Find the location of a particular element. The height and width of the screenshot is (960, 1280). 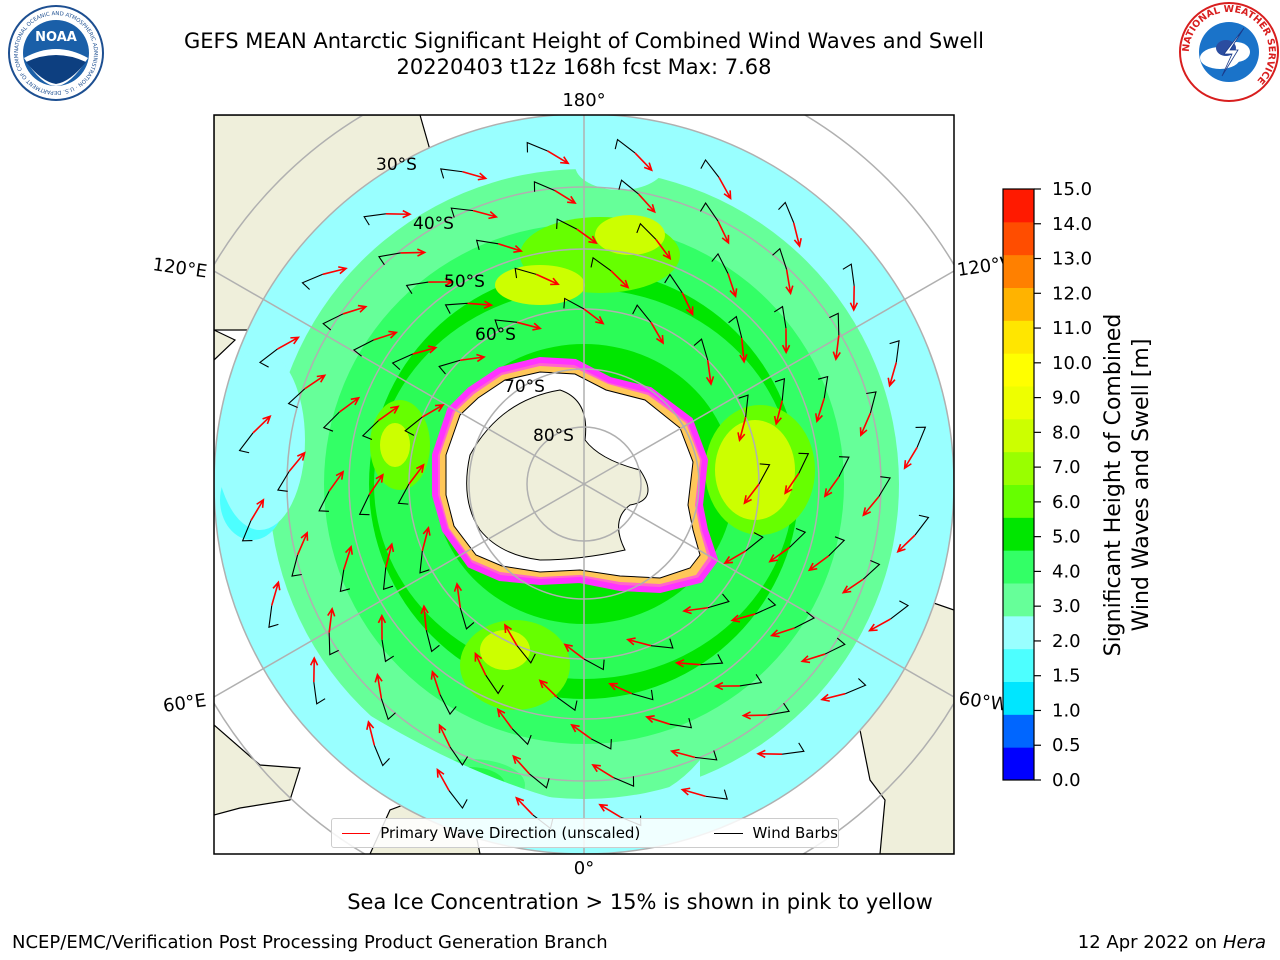

colorbar-tick-label: 2.0 is located at coordinates (1066, 641).